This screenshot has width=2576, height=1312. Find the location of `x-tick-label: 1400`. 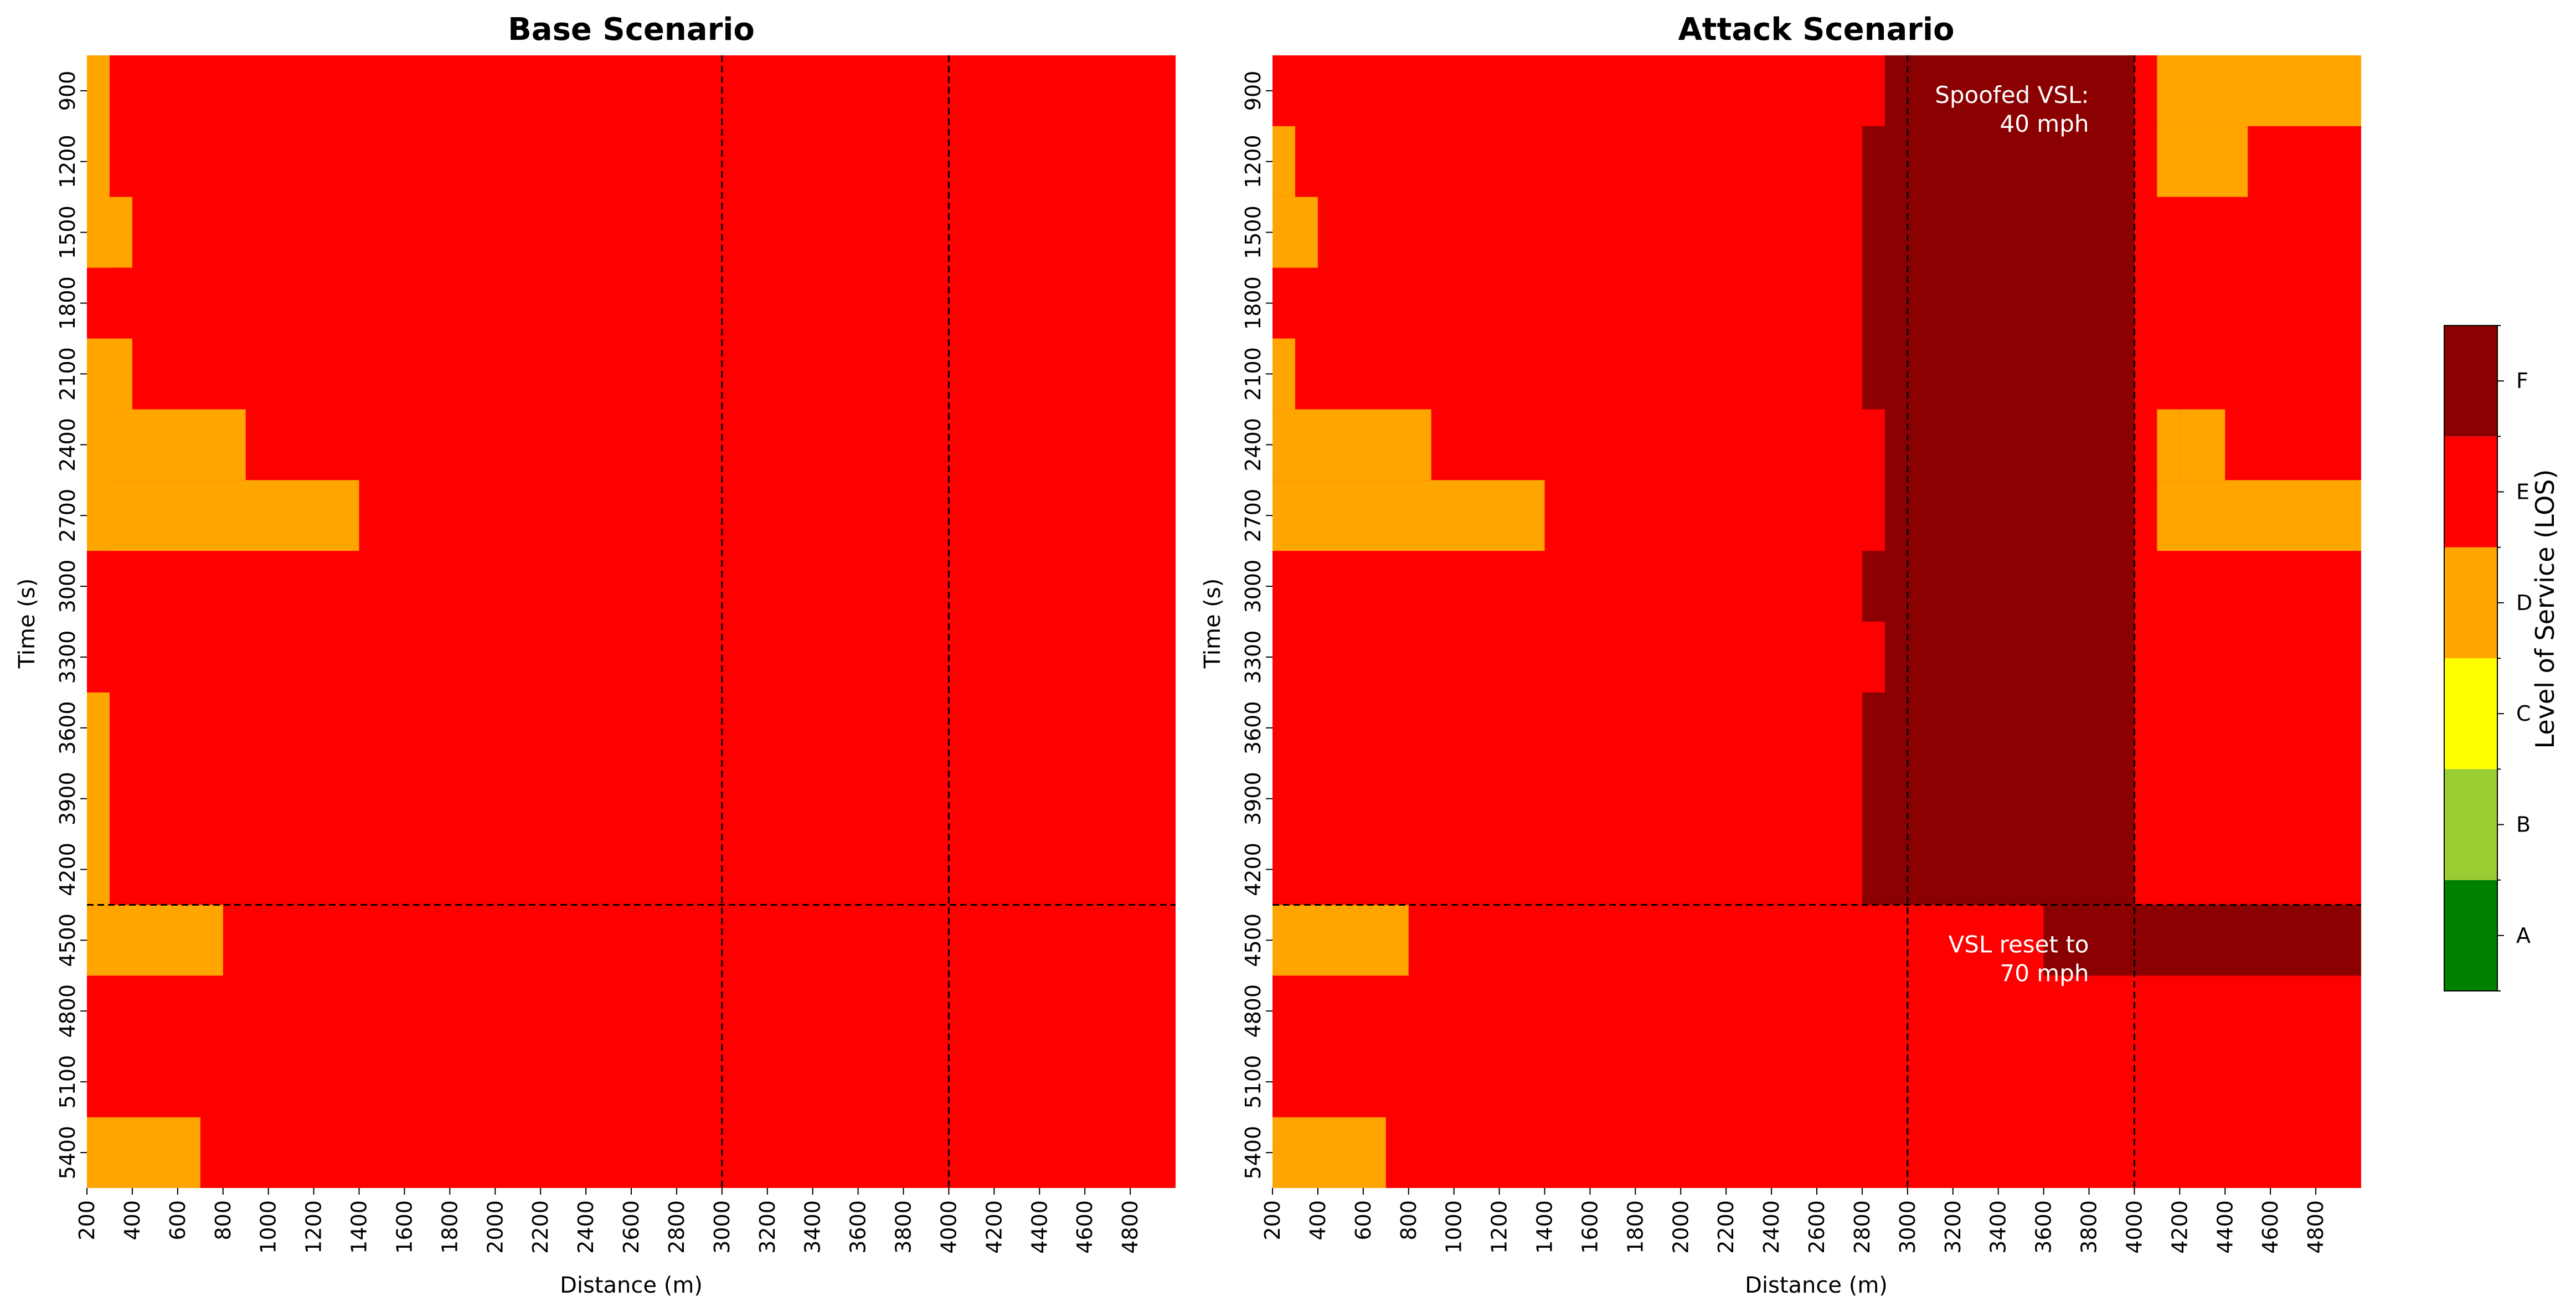

x-tick-label: 1400 is located at coordinates (359, 1227).